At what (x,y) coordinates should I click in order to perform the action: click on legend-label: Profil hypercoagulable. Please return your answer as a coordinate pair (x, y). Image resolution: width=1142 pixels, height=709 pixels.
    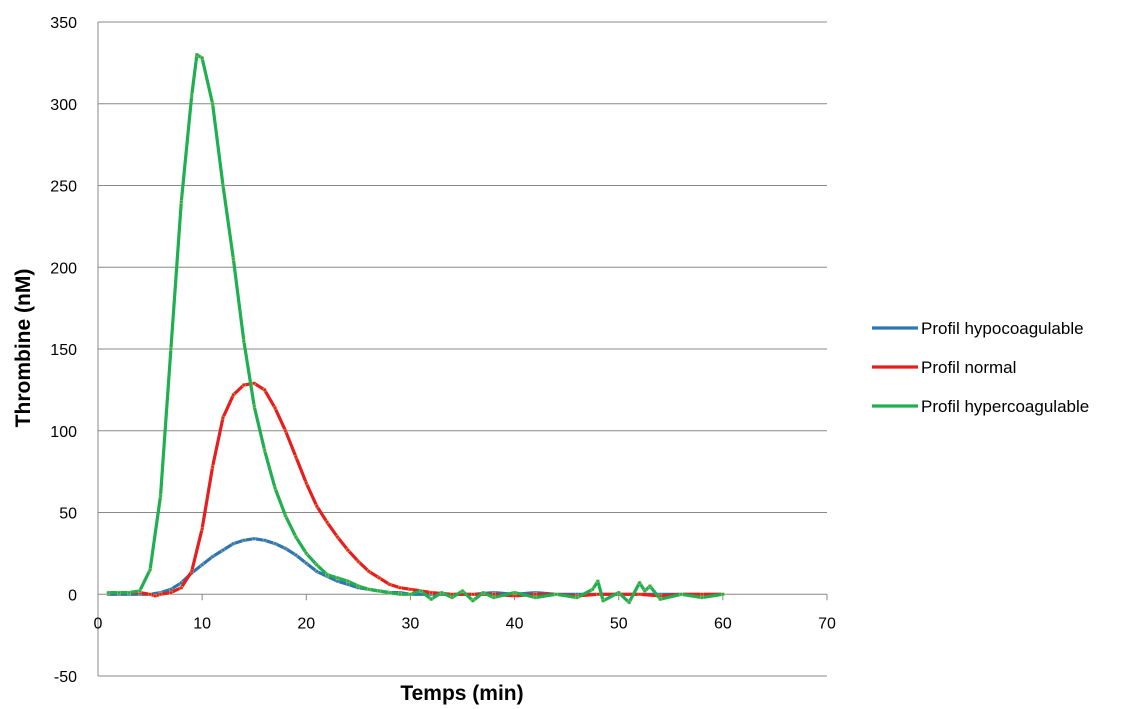
    Looking at the image, I should click on (1005, 406).